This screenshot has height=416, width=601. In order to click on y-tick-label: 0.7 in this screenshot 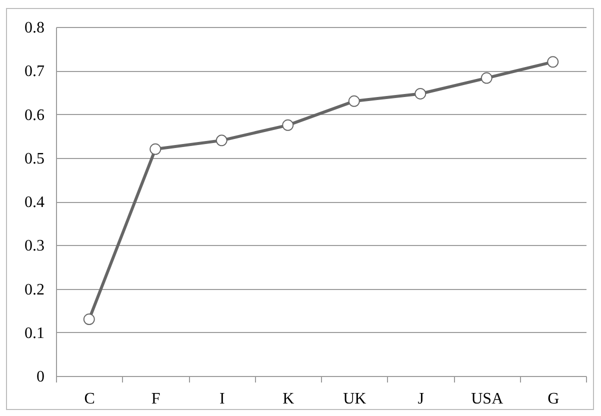, I will do `click(34, 71)`.